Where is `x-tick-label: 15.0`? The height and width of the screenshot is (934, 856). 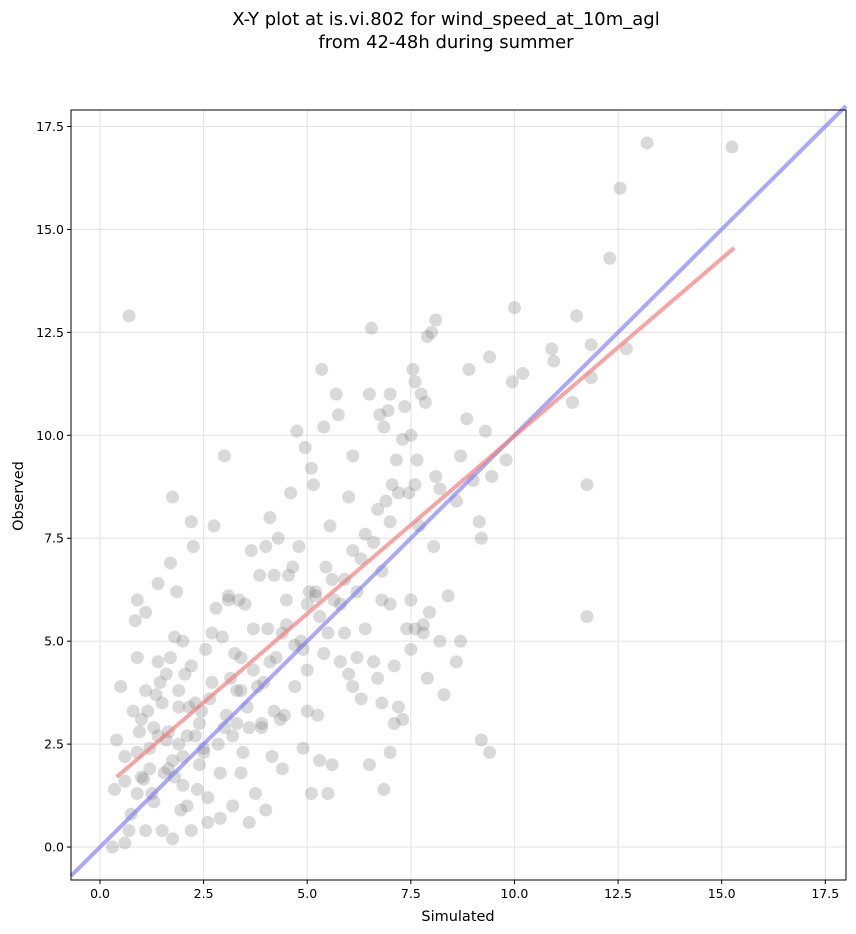
x-tick-label: 15.0 is located at coordinates (722, 893).